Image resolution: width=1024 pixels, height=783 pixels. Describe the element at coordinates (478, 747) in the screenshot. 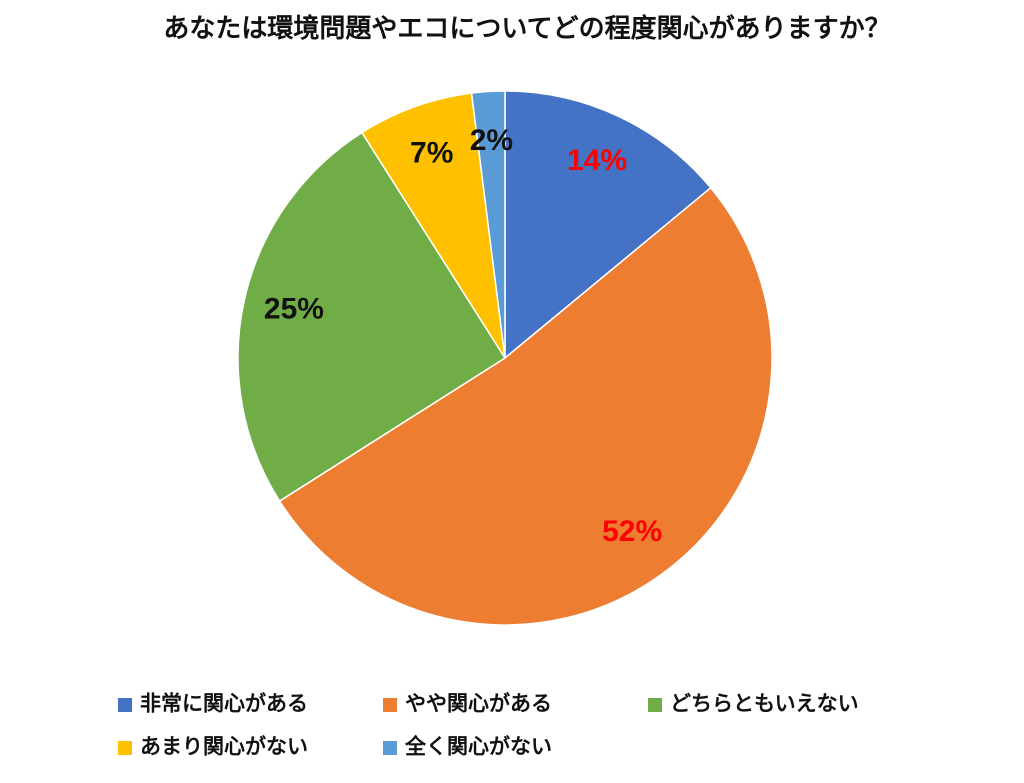

I see `legend-label: 全く関心がない` at that location.